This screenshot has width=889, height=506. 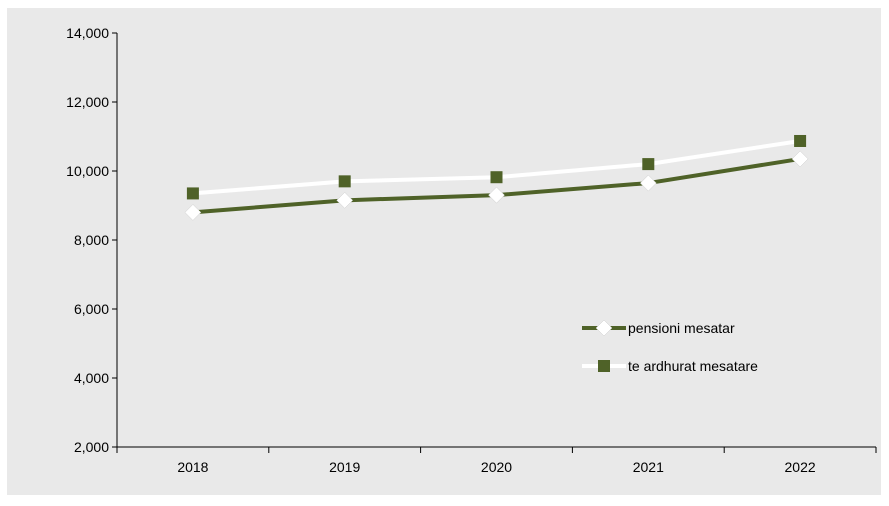 What do you see at coordinates (681, 328) in the screenshot?
I see `legend-label: pensioni mesatar` at bounding box center [681, 328].